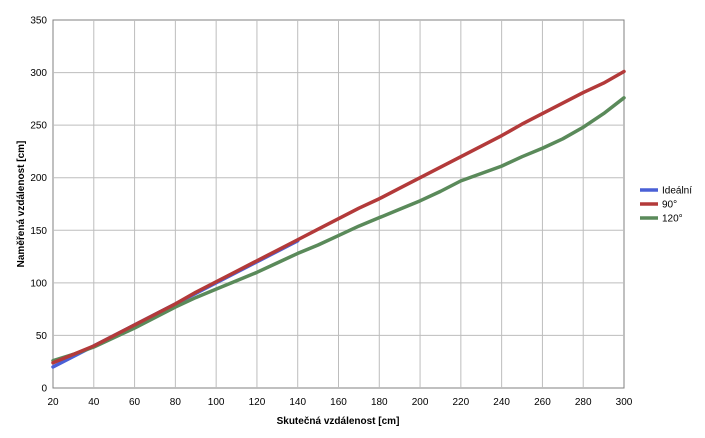 This screenshot has width=705, height=438. What do you see at coordinates (38, 231) in the screenshot?
I see `y-tick-label: 150` at bounding box center [38, 231].